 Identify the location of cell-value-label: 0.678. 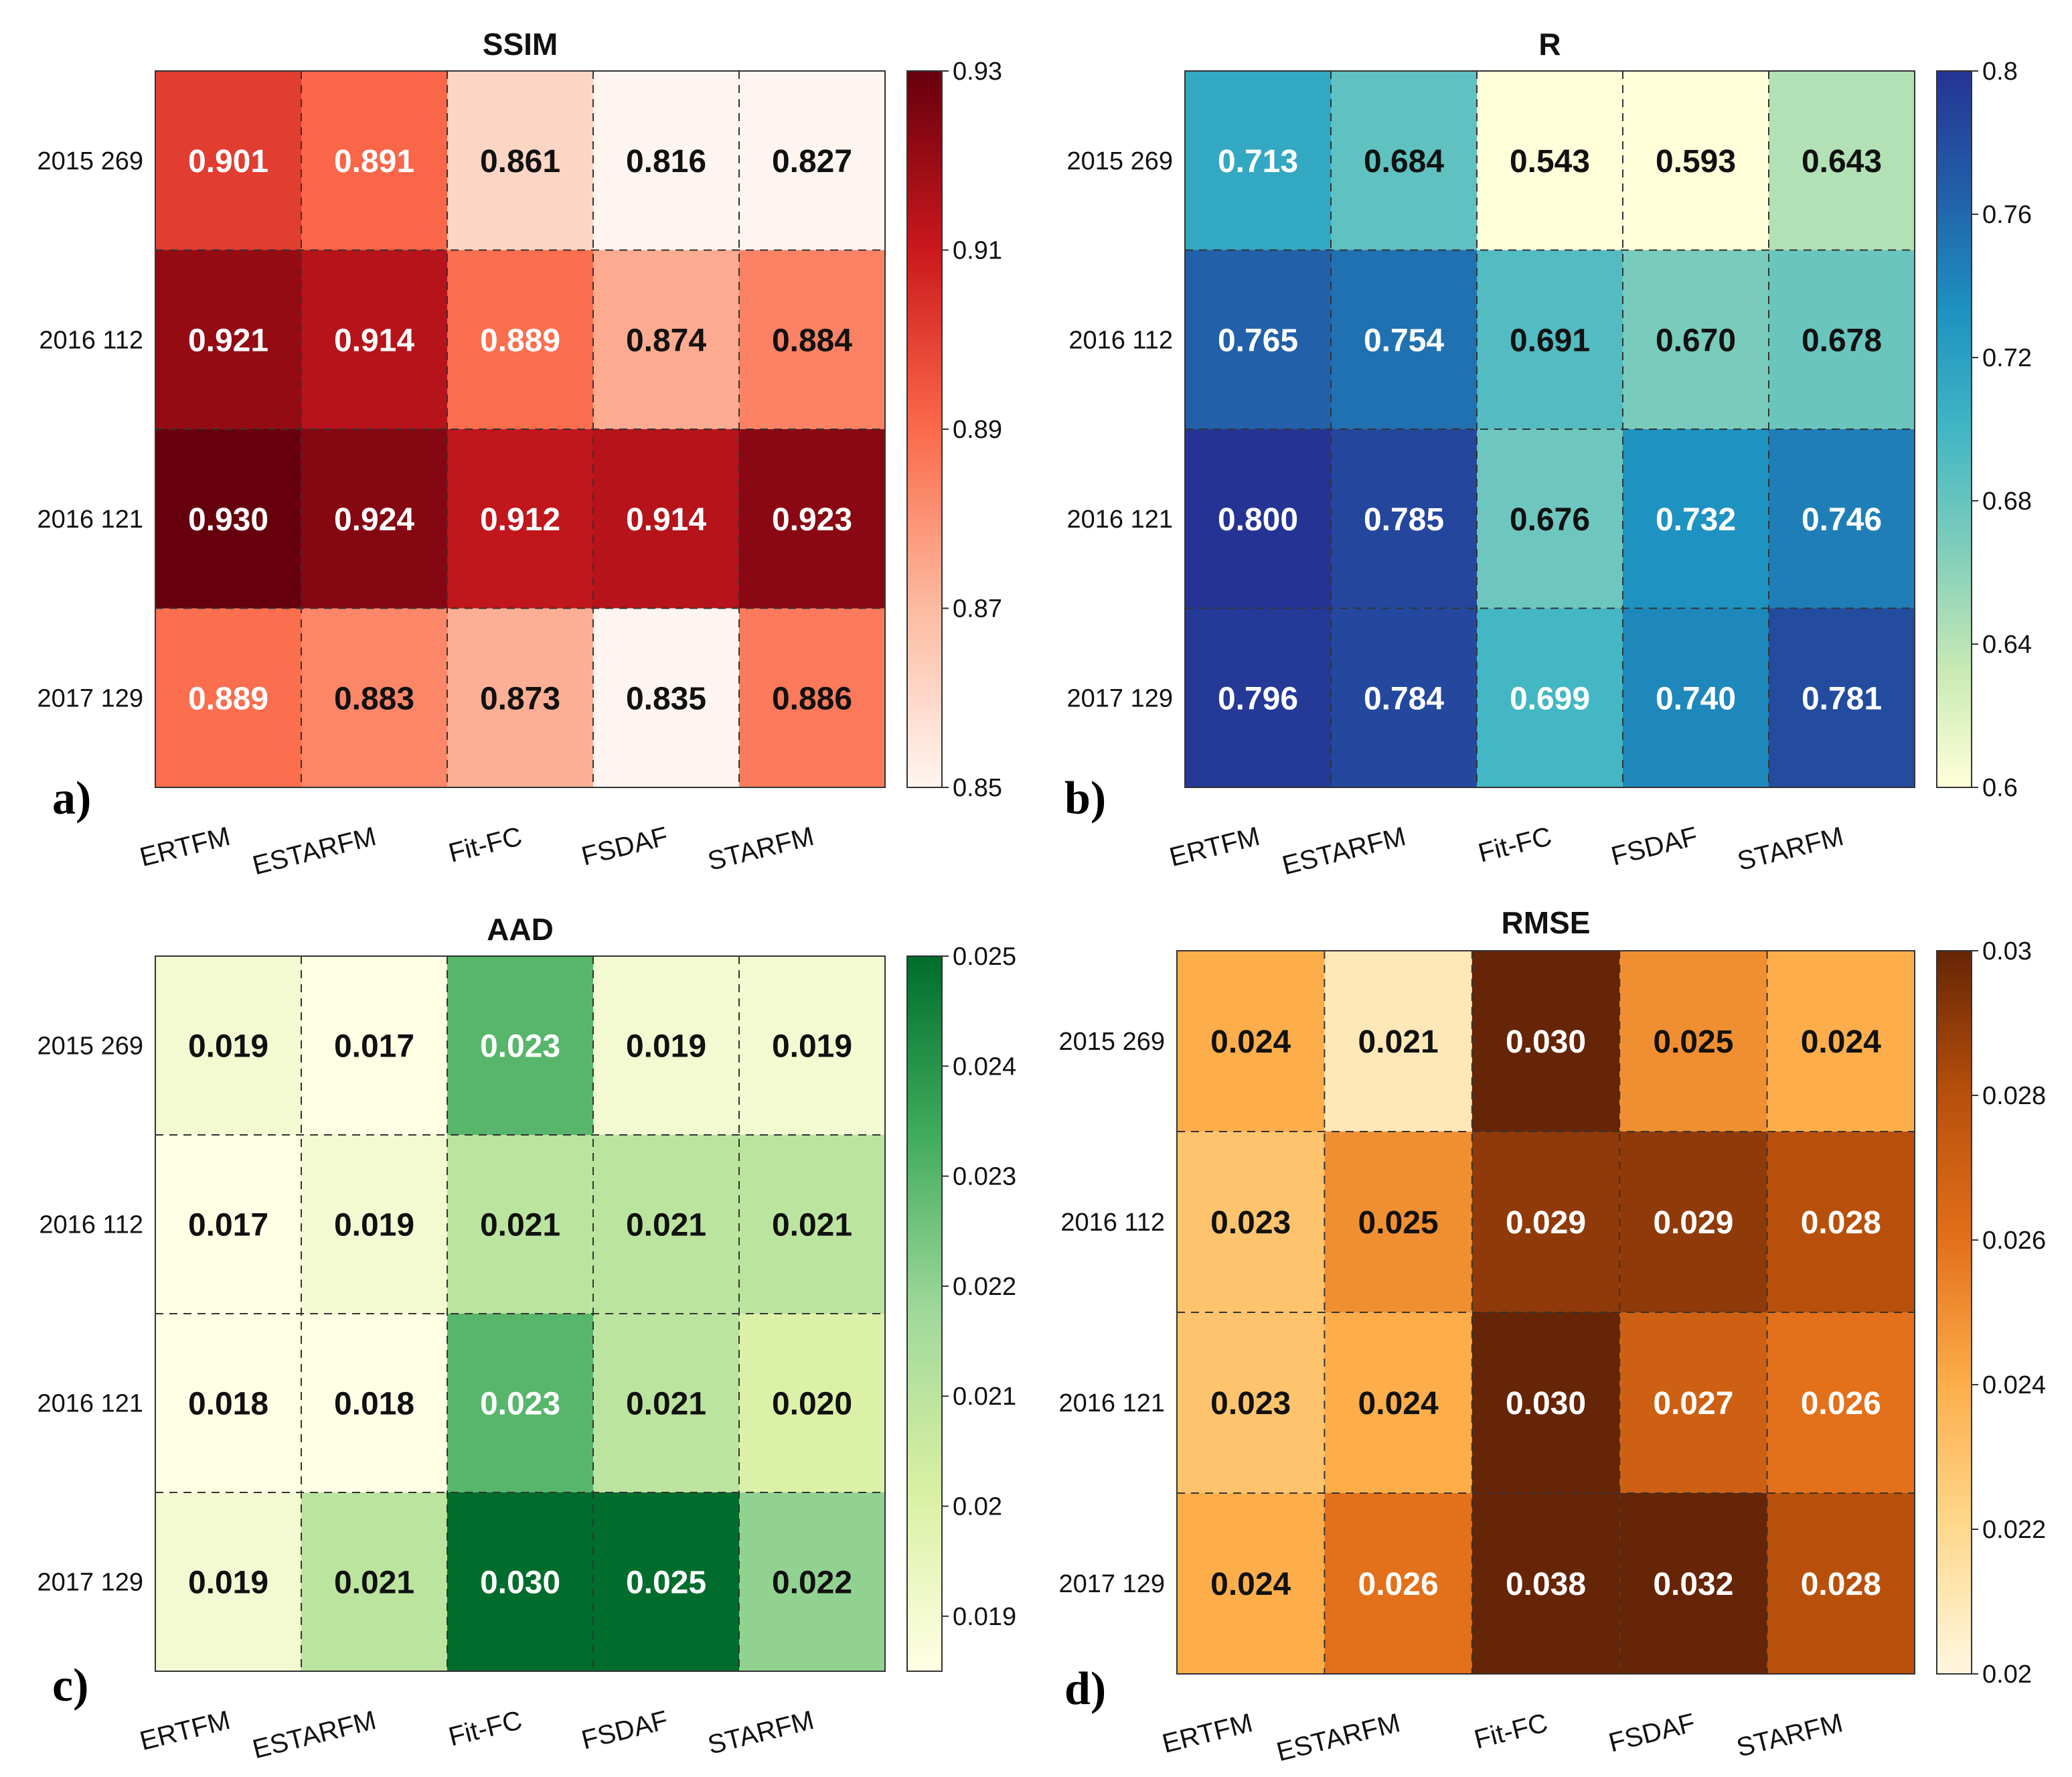
(1842, 340).